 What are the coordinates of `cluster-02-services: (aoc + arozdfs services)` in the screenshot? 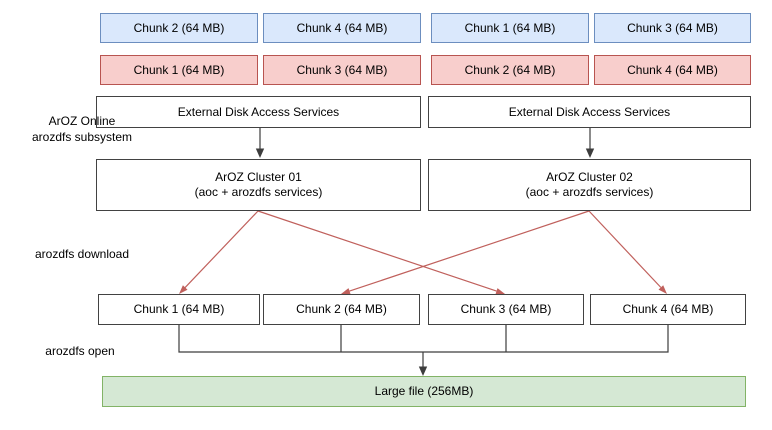 It's located at (589, 192).